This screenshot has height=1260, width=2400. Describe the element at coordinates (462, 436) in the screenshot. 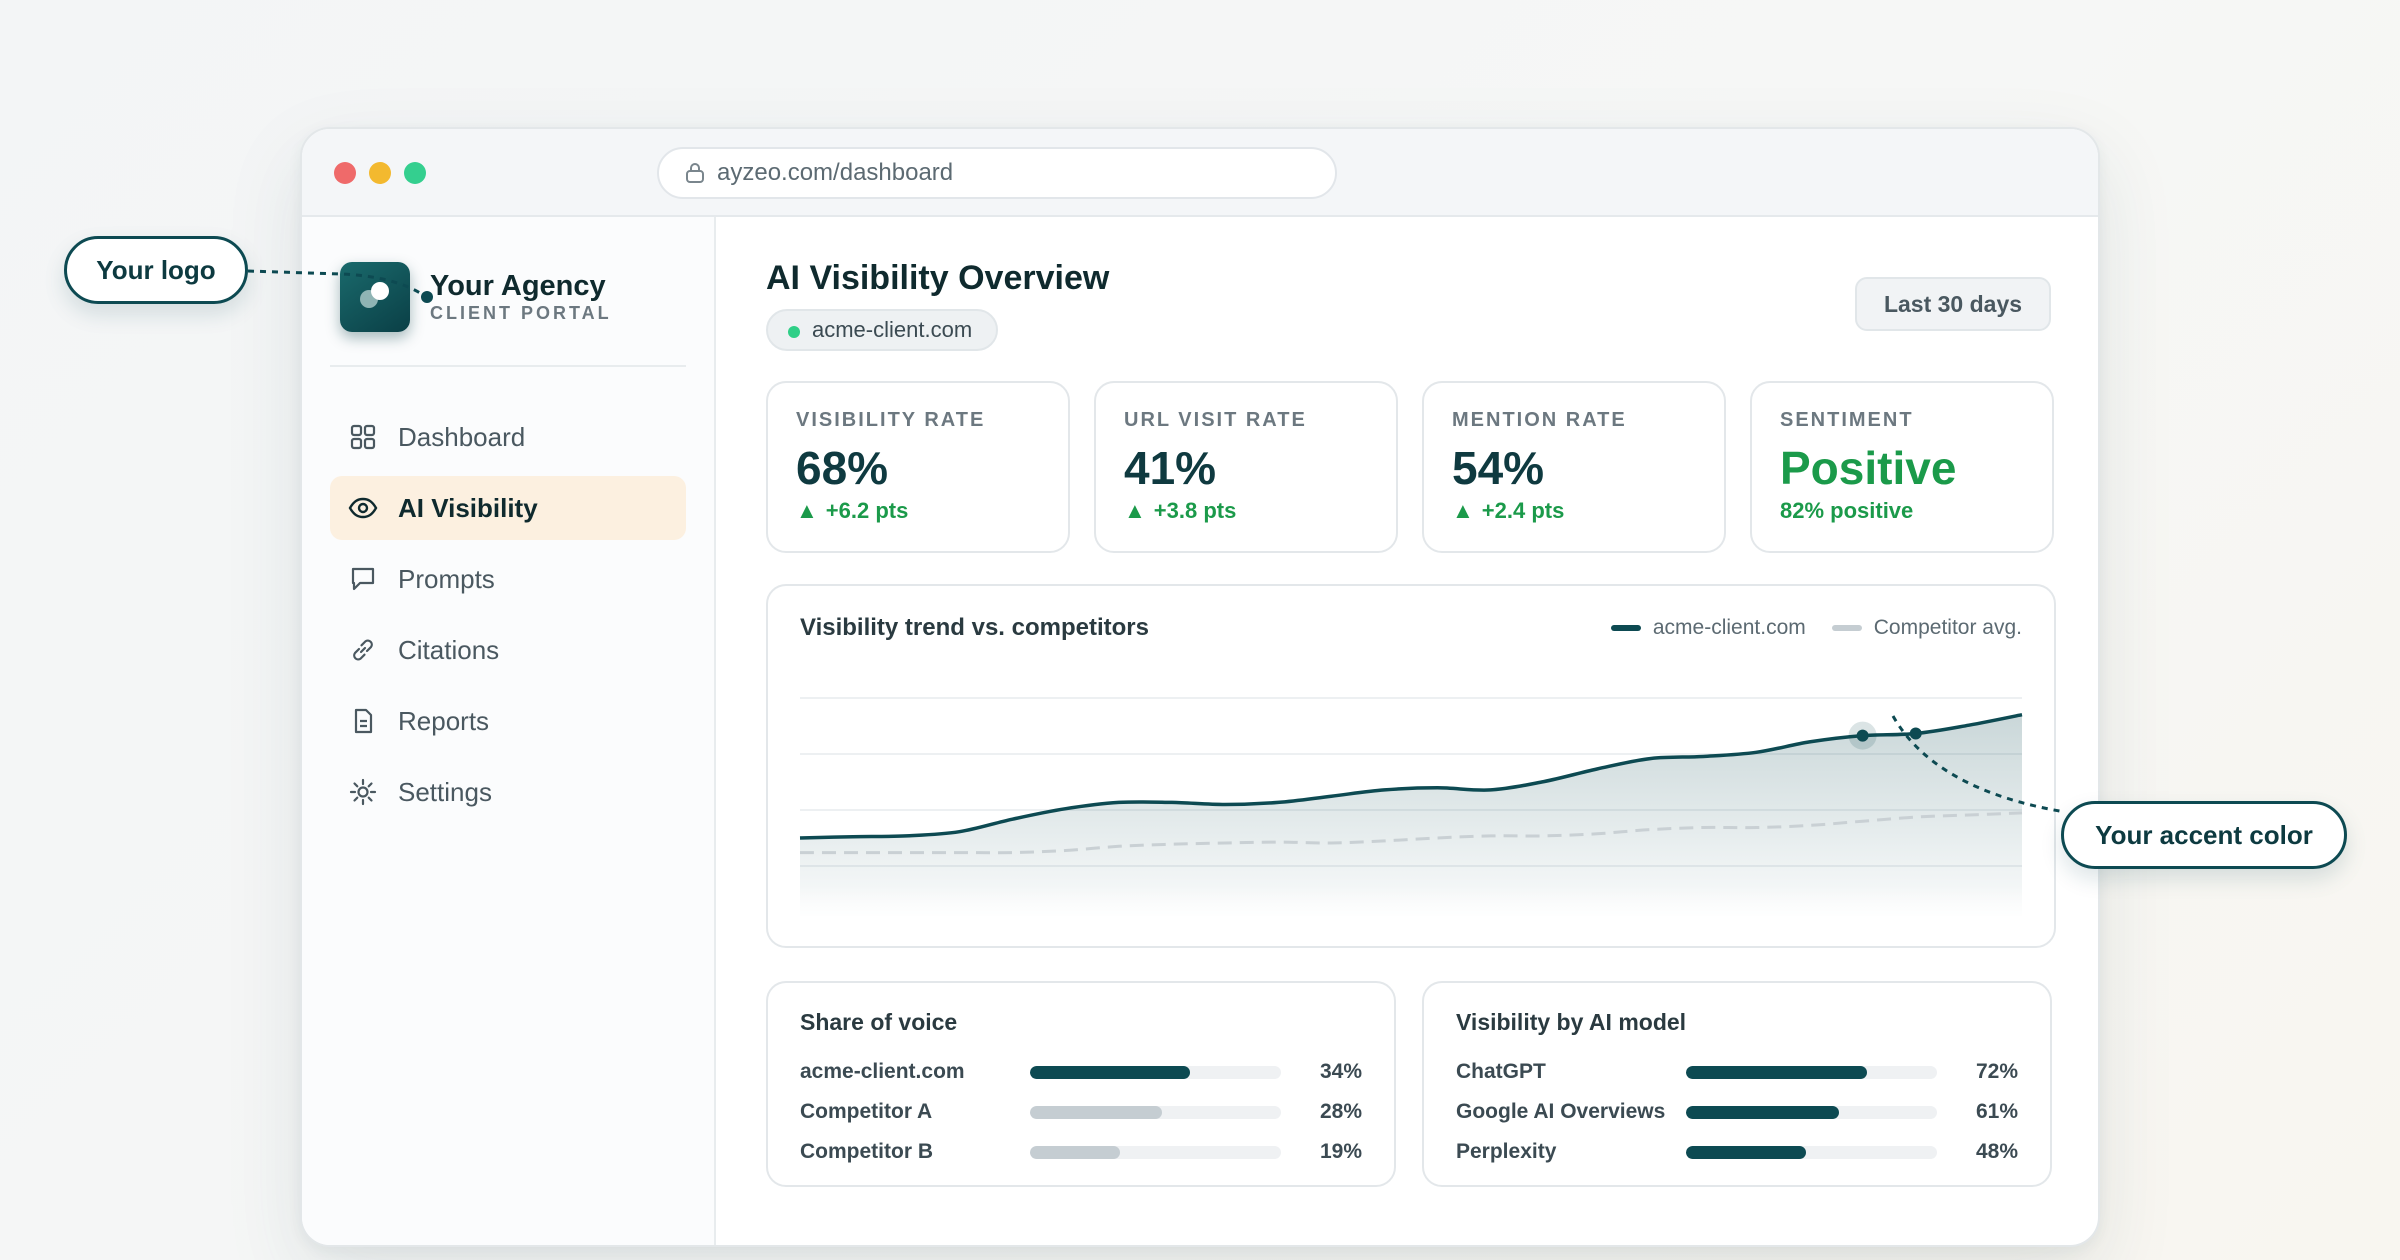

I see `sidebar-item-label: Dashboard` at that location.